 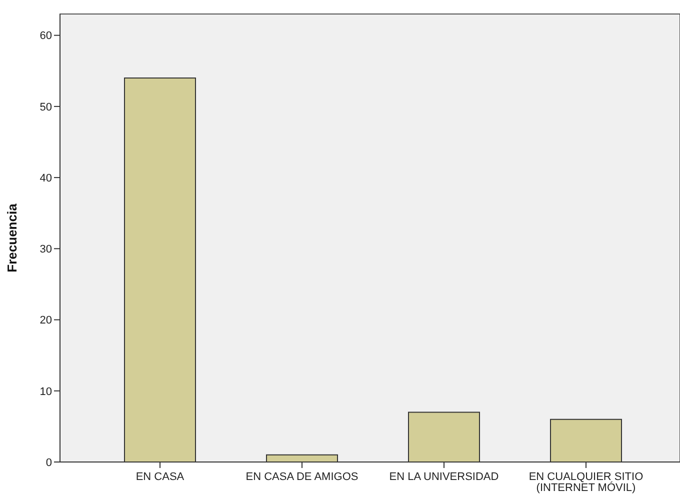 I want to click on x-tick-label: EN CASA, so click(x=160, y=477).